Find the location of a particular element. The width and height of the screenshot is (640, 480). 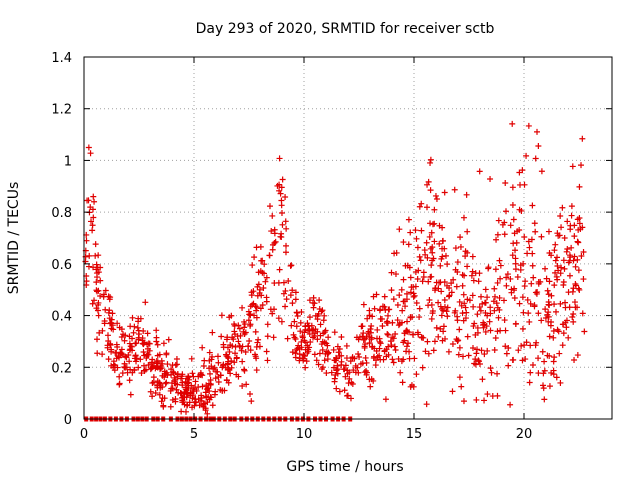

y-tick-label: 0.2 is located at coordinates (61, 368).